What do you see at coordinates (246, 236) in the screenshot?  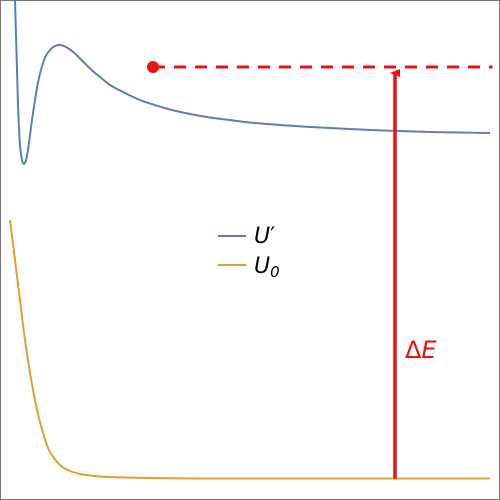 I see `legend-item-u-prime: U′` at bounding box center [246, 236].